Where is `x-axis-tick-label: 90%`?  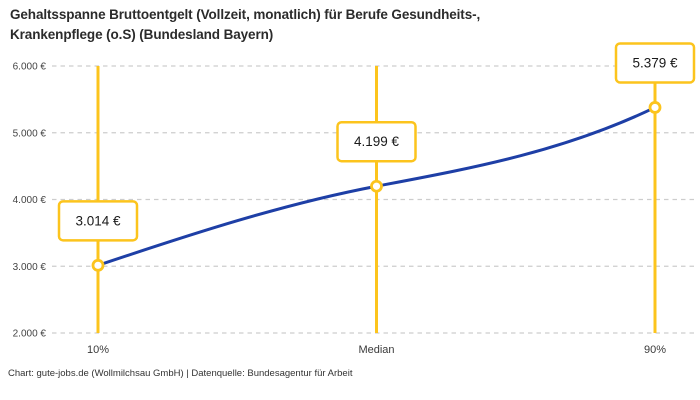
x-axis-tick-label: 90% is located at coordinates (655, 350).